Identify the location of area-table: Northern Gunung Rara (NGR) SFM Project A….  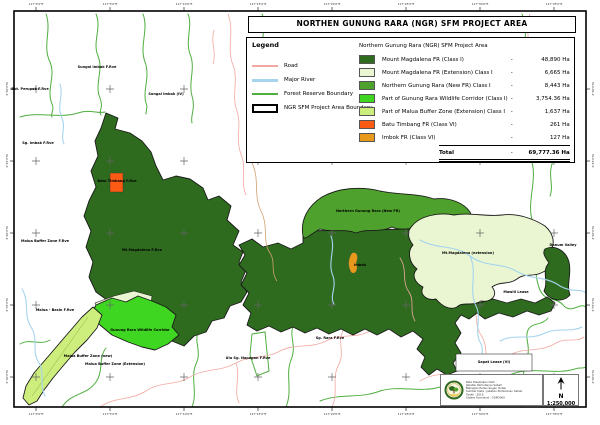
(462, 100).